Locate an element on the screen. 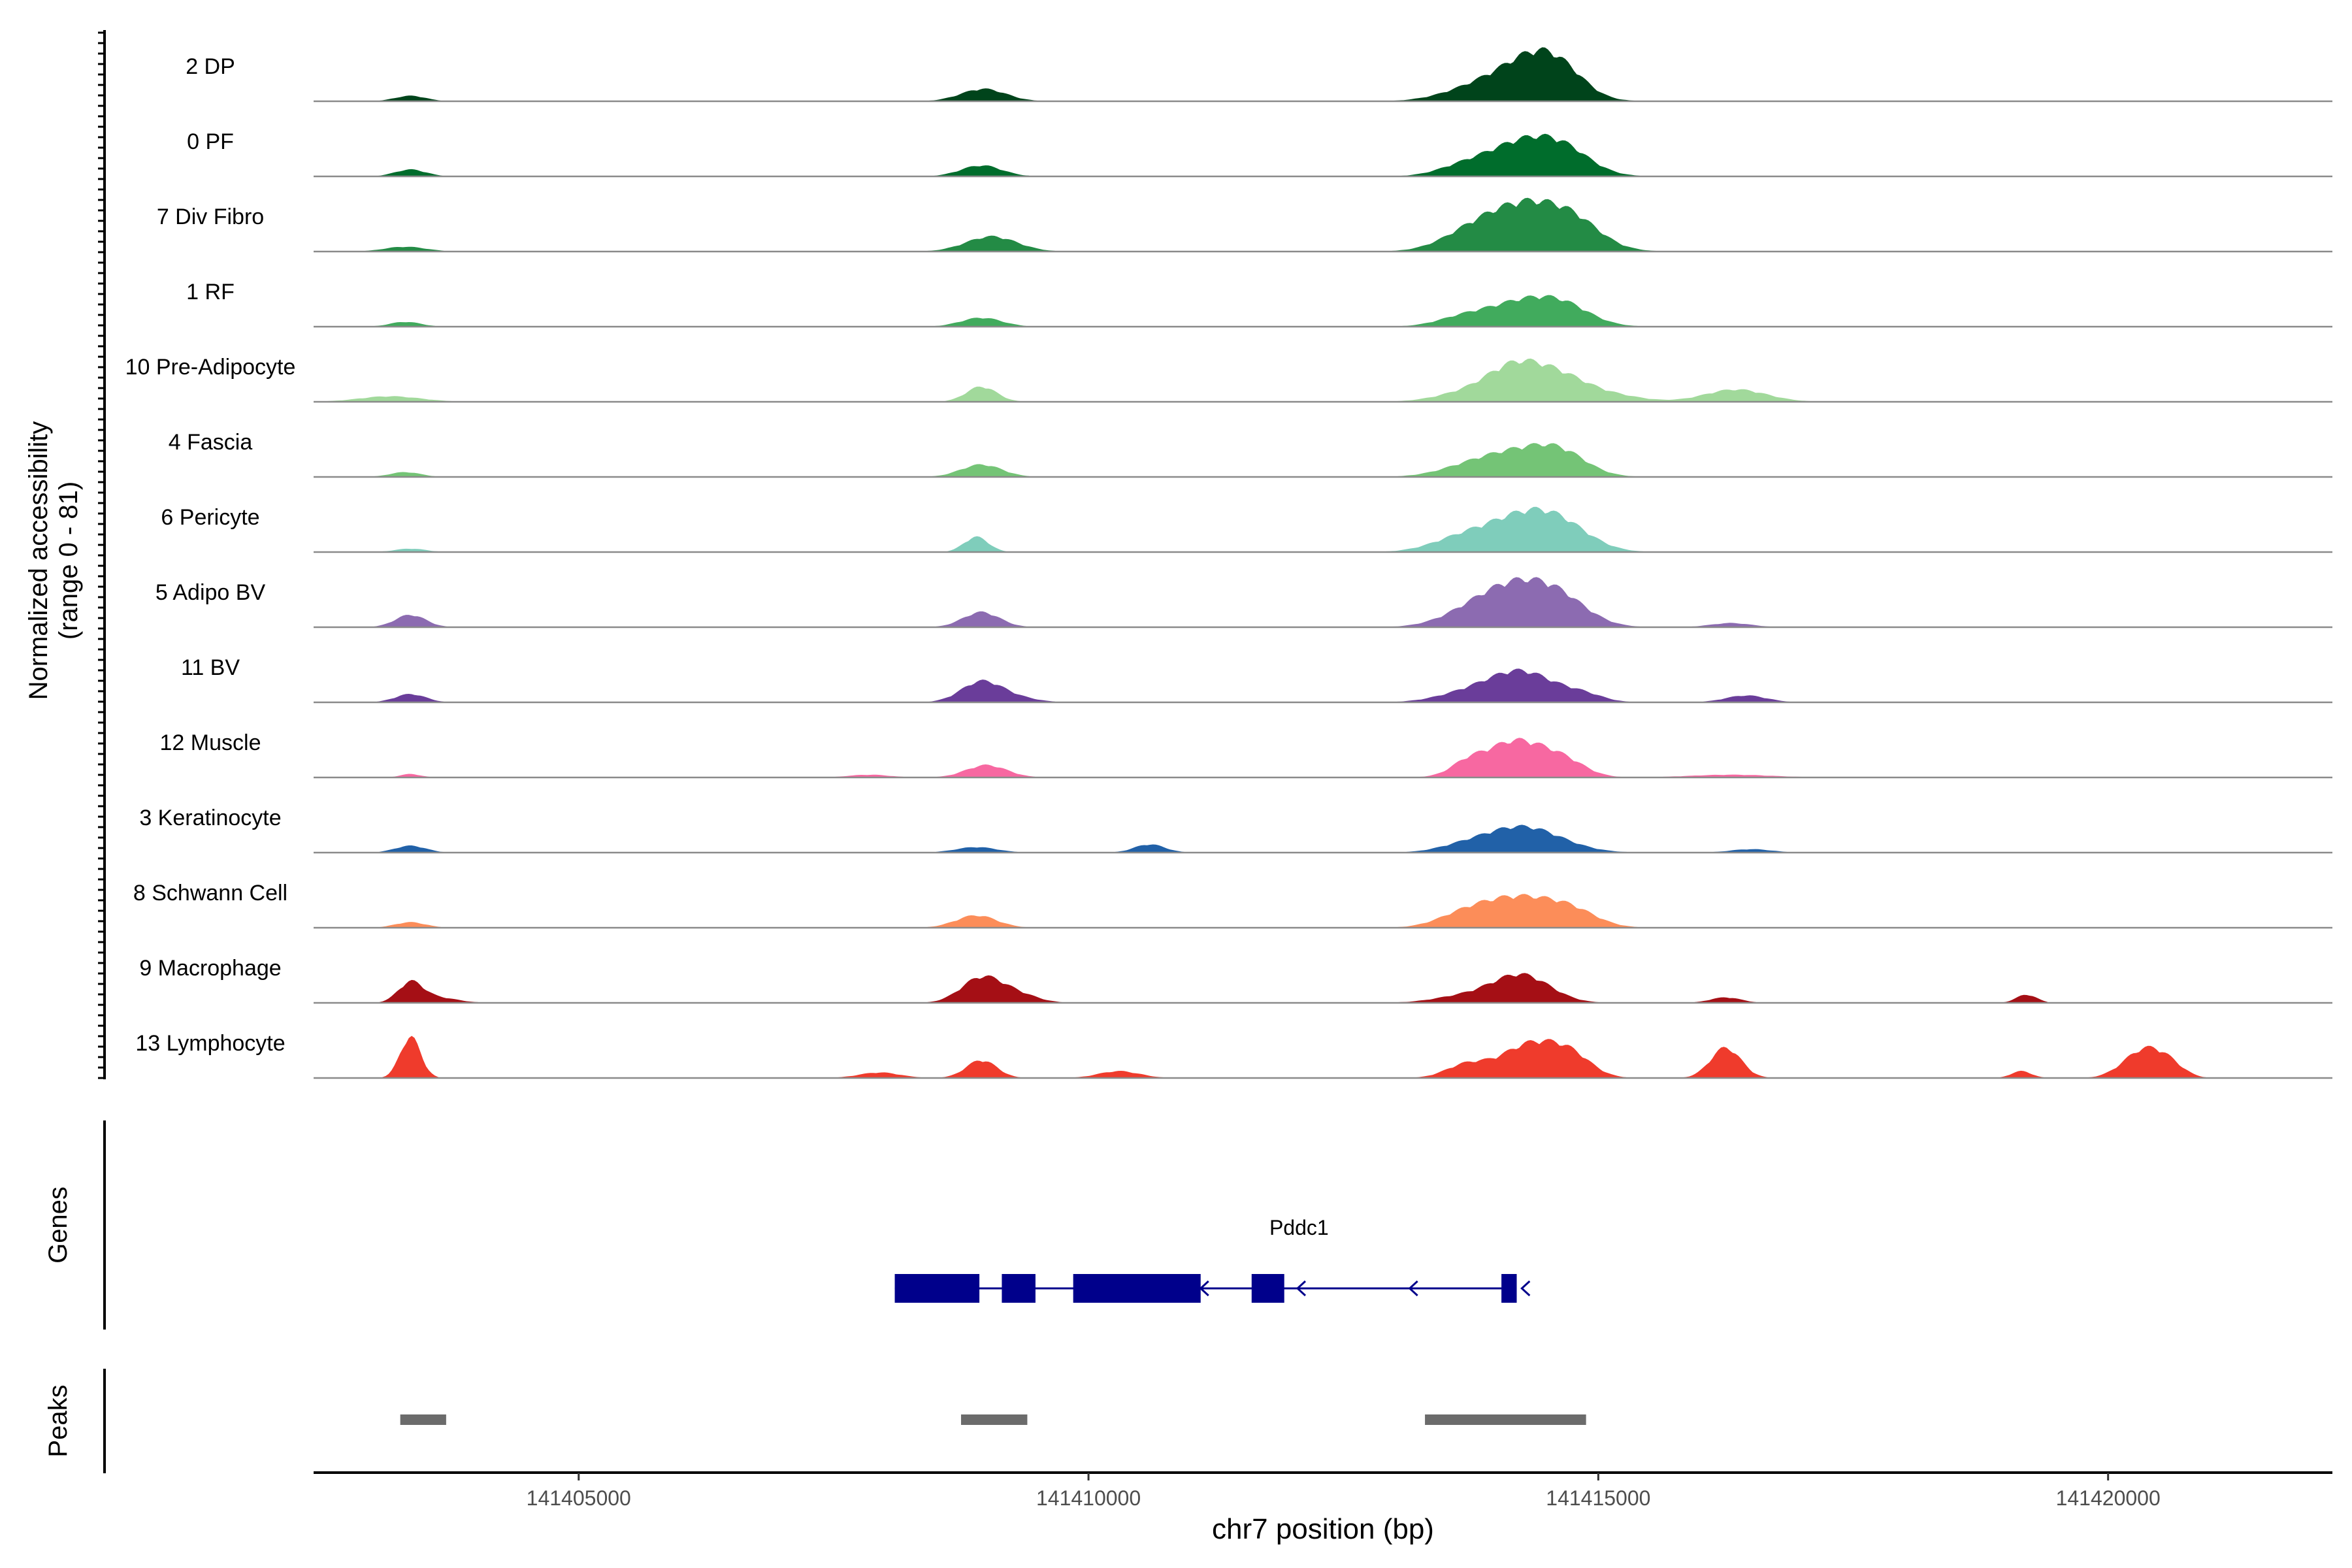 The width and height of the screenshot is (2352, 1568). track-13-lymphocyte: 13 Lymphocyte is located at coordinates (1233, 1055).